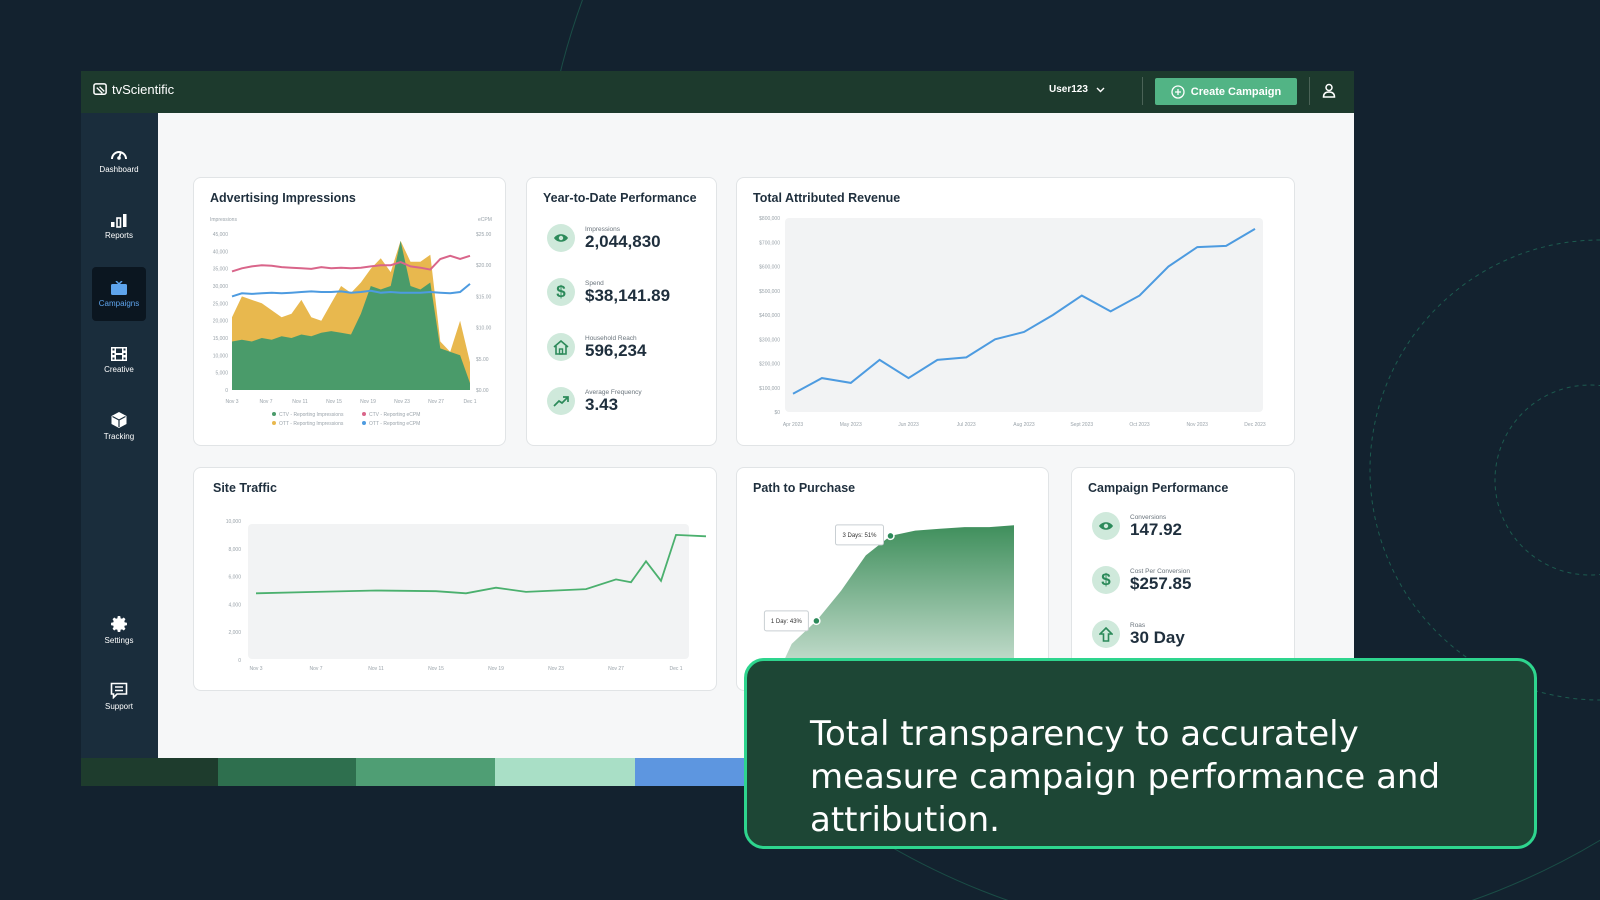 This screenshot has width=1600, height=900. What do you see at coordinates (118, 235) in the screenshot?
I see `sidebar-item-label: Reports` at bounding box center [118, 235].